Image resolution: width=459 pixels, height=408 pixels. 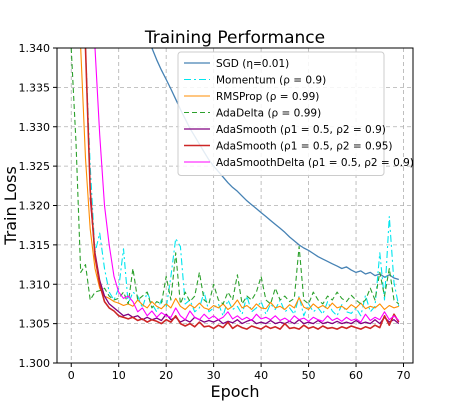 I want to click on legend-box, so click(x=281, y=113).